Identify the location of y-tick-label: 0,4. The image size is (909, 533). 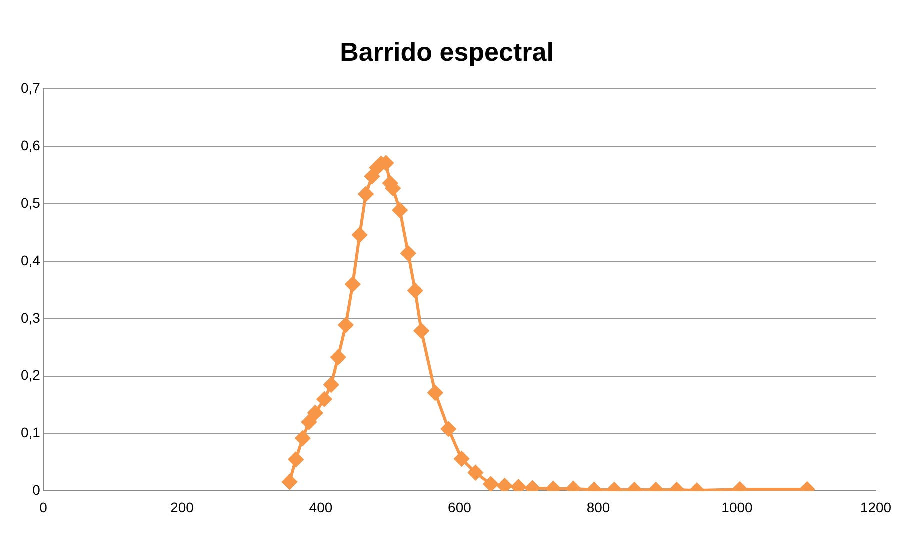
(30, 260).